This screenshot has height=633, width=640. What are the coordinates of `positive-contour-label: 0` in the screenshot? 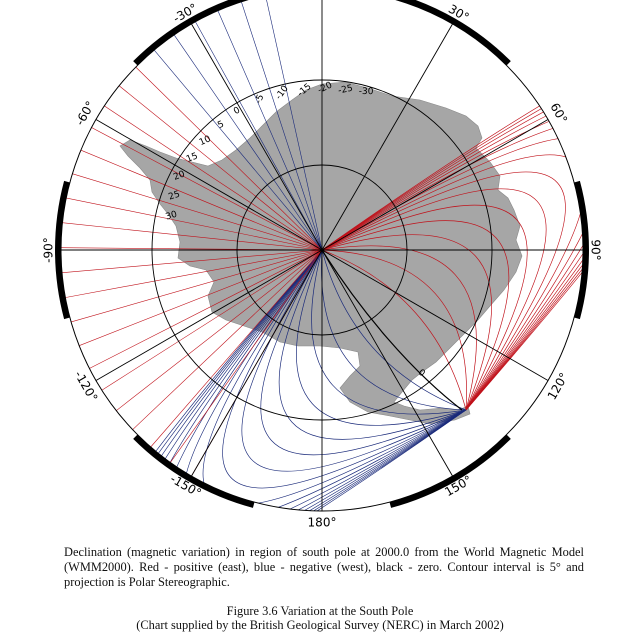 It's located at (237, 111).